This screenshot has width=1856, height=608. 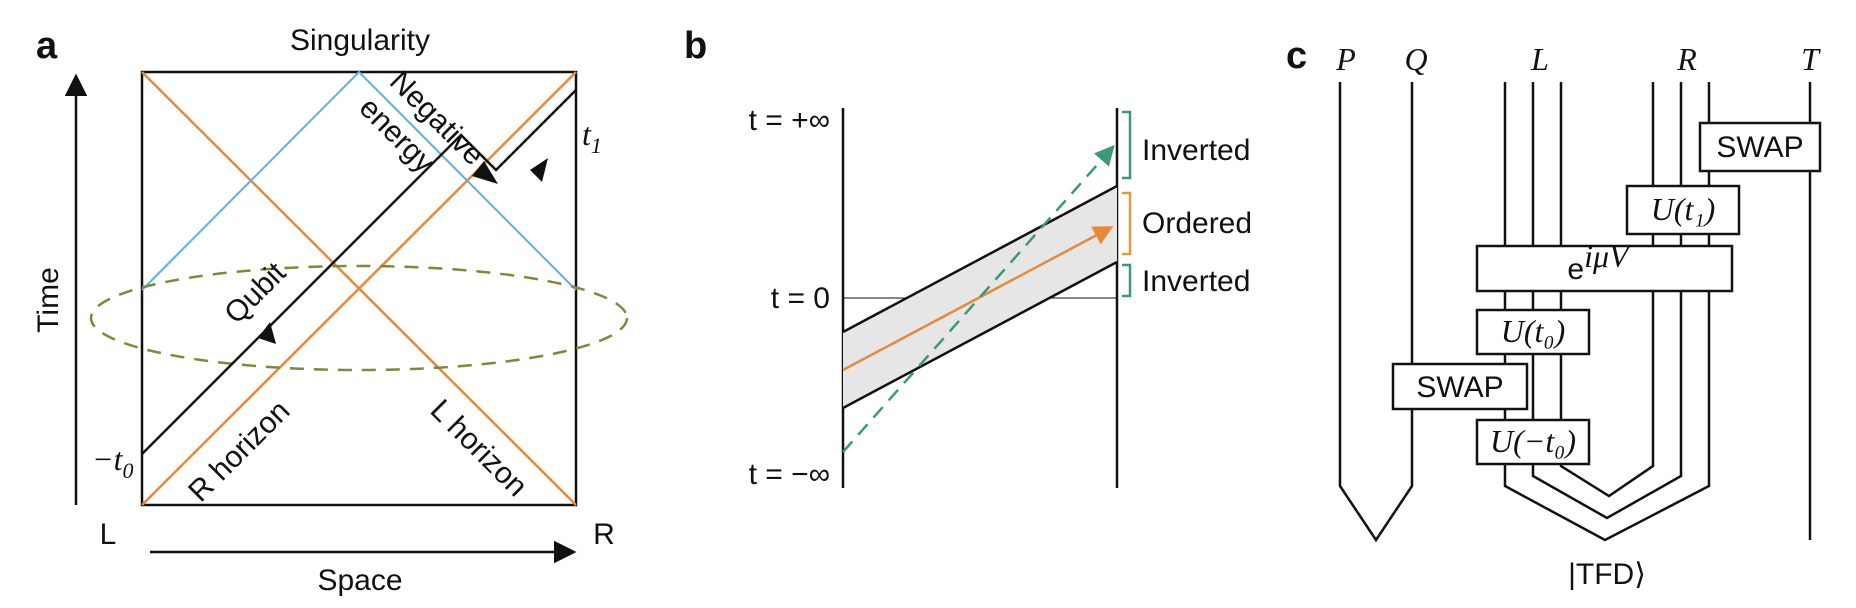 I want to click on u-t1-gate, so click(x=1683, y=210).